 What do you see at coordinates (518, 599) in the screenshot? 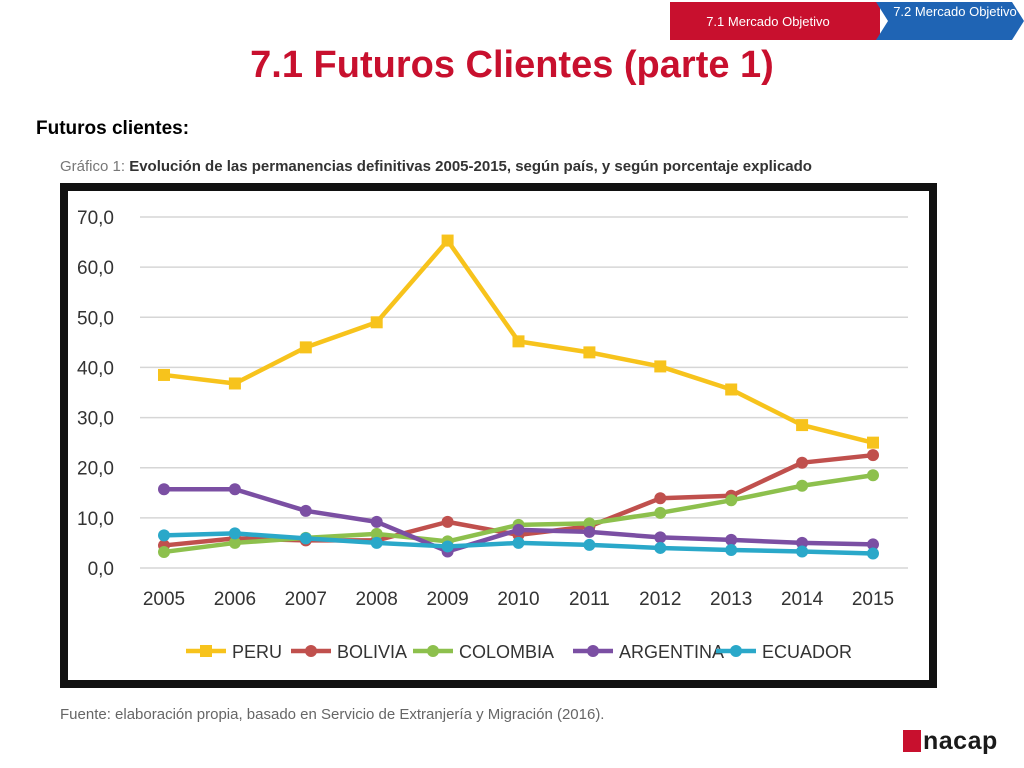
I see `x-tick-label: 2010` at bounding box center [518, 599].